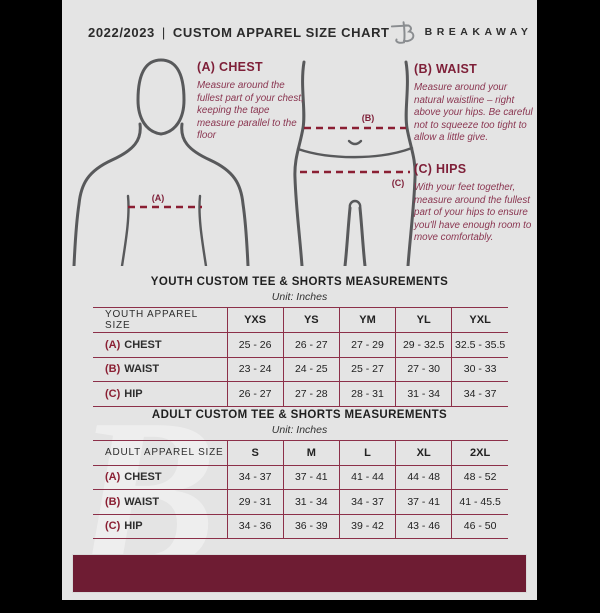  I want to click on measurement-cell: 43 - 46, so click(423, 526).